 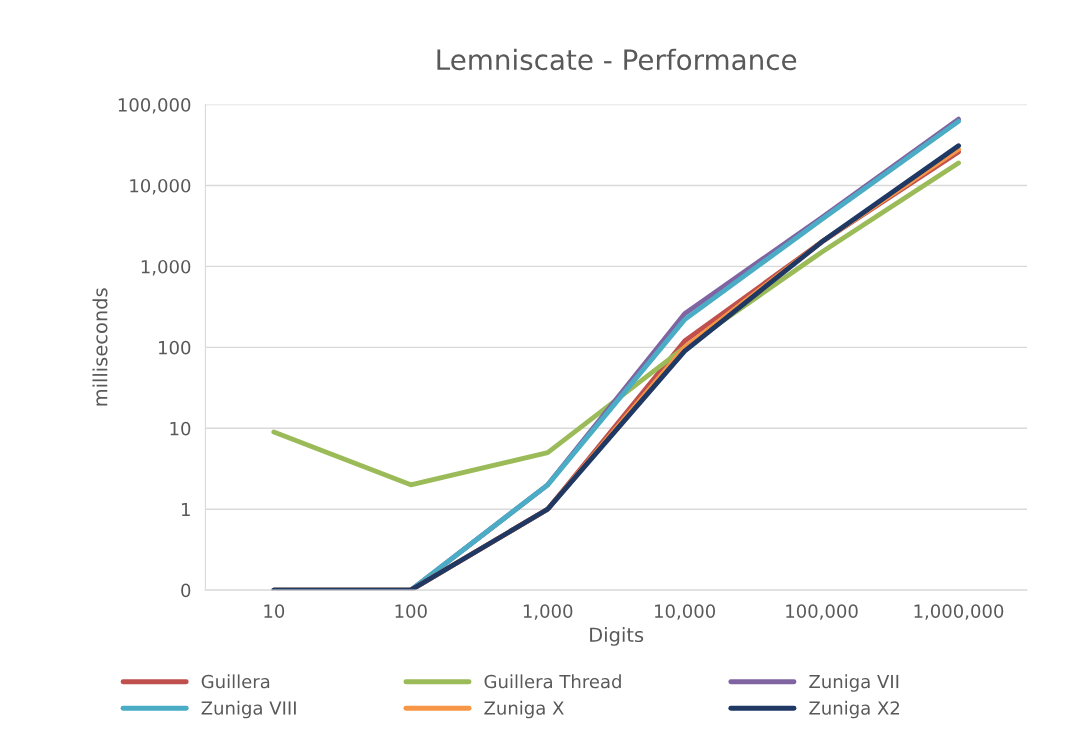 I want to click on legend-label: Zuniga VIII, so click(x=248, y=709).